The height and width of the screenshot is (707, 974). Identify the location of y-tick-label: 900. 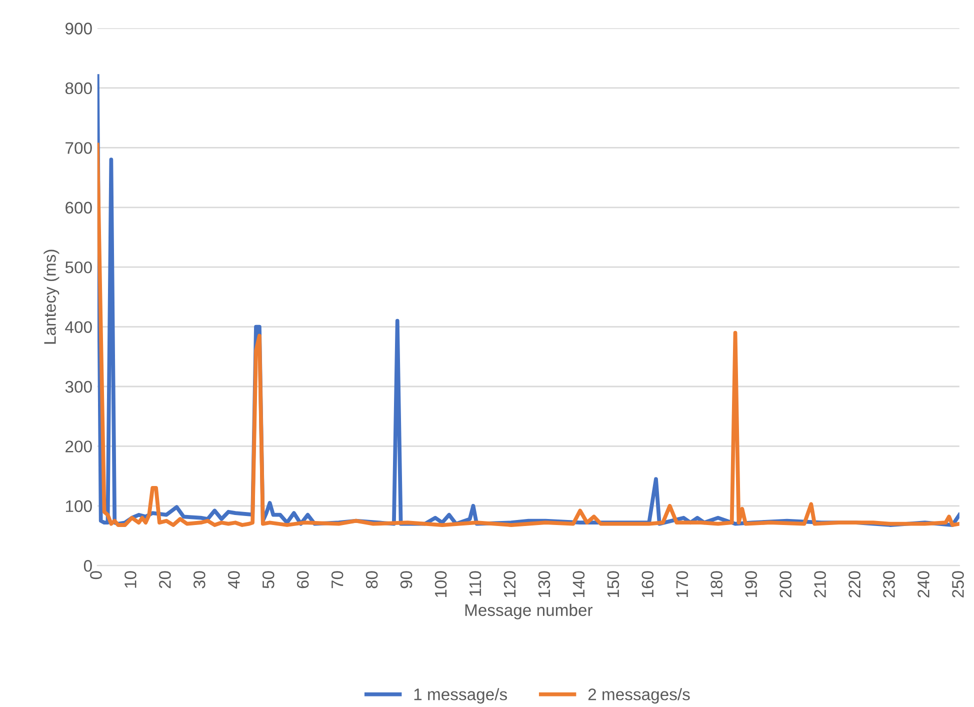
(79, 28).